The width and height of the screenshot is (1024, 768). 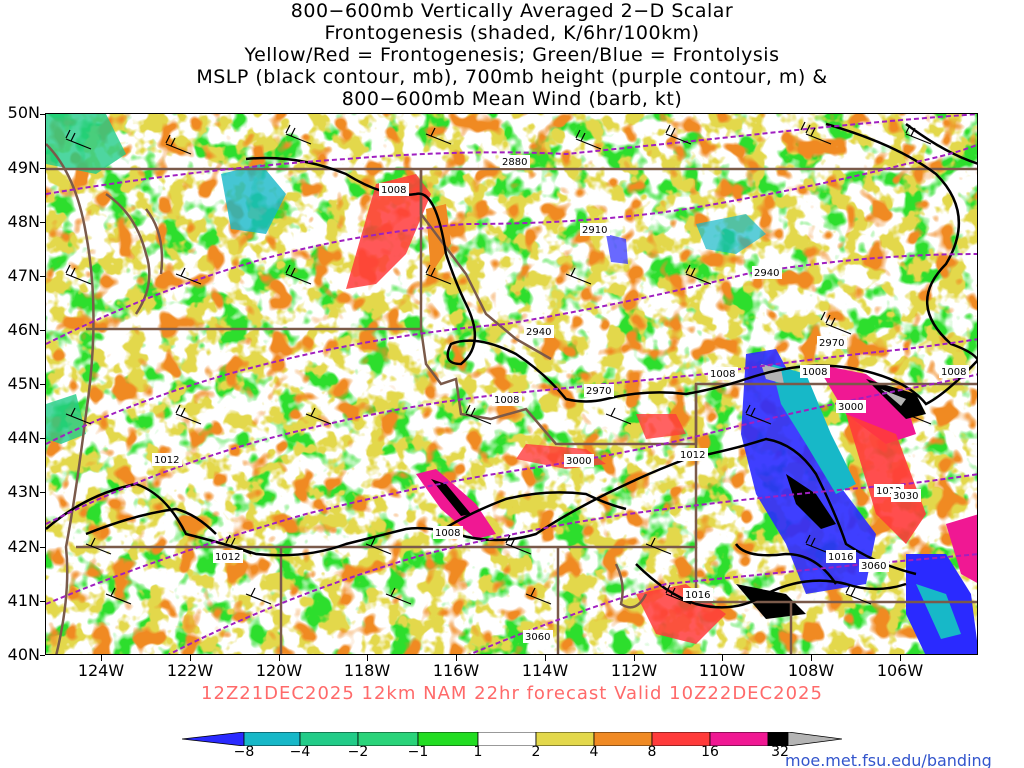 I want to click on lon-label-112w: 112W, so click(x=634, y=670).